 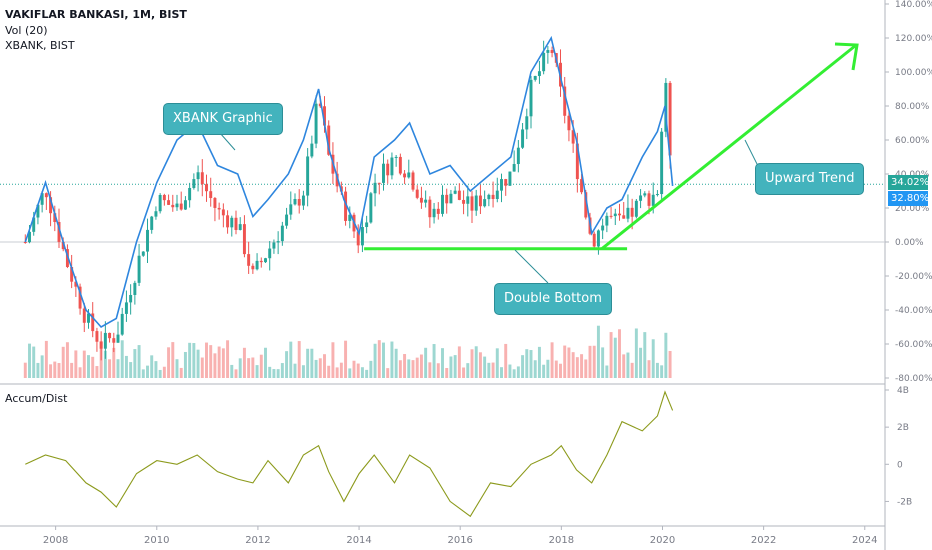 What do you see at coordinates (662, 540) in the screenshot?
I see `xtick-label: 2020` at bounding box center [662, 540].